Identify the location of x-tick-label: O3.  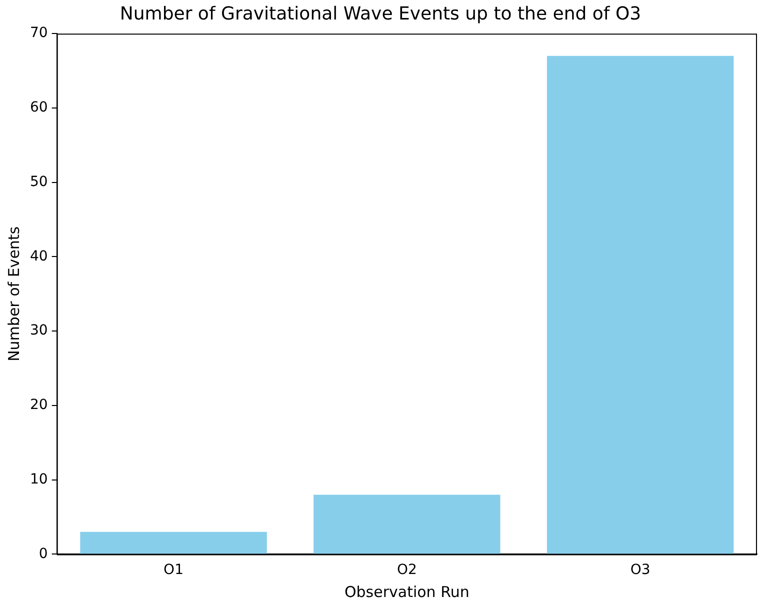
(640, 570).